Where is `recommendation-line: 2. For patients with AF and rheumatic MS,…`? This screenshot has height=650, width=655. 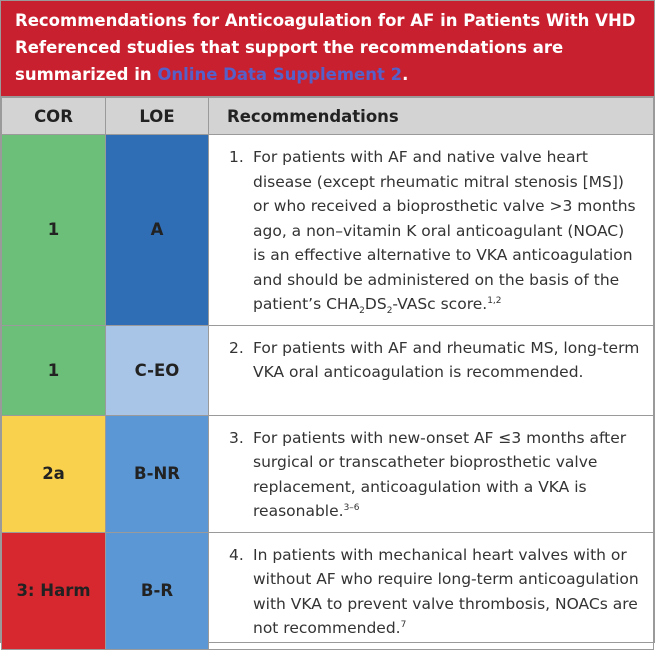 recommendation-line: 2. For patients with AF and rheumatic MS,… is located at coordinates (435, 360).